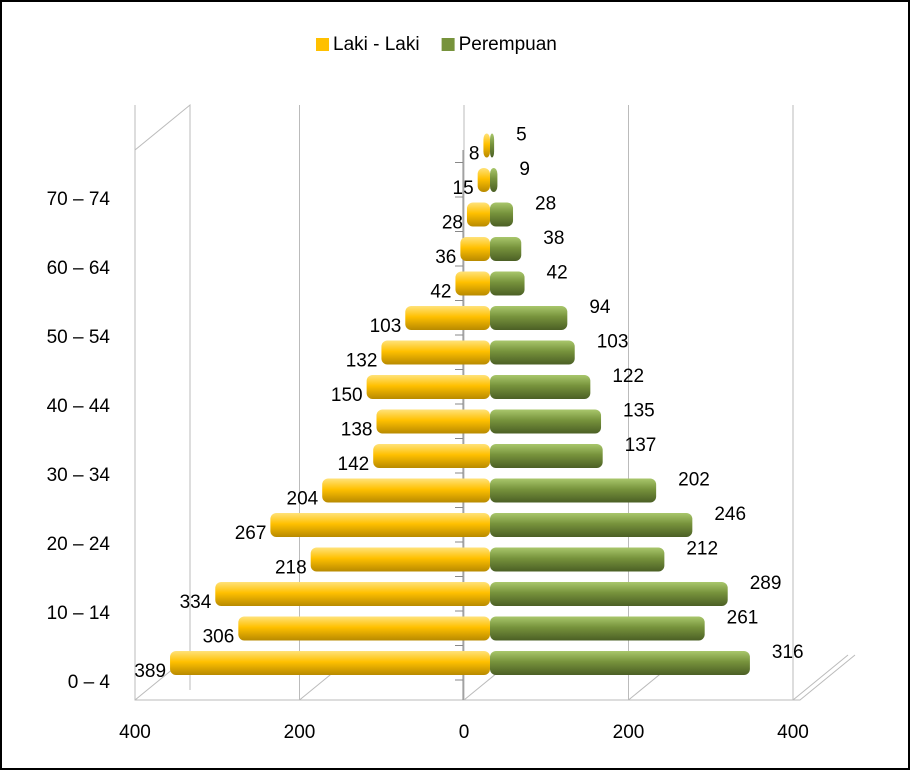 The image size is (910, 770). Describe the element at coordinates (436, 44) in the screenshot. I see `legend: Laki - Laki Perempuan` at that location.